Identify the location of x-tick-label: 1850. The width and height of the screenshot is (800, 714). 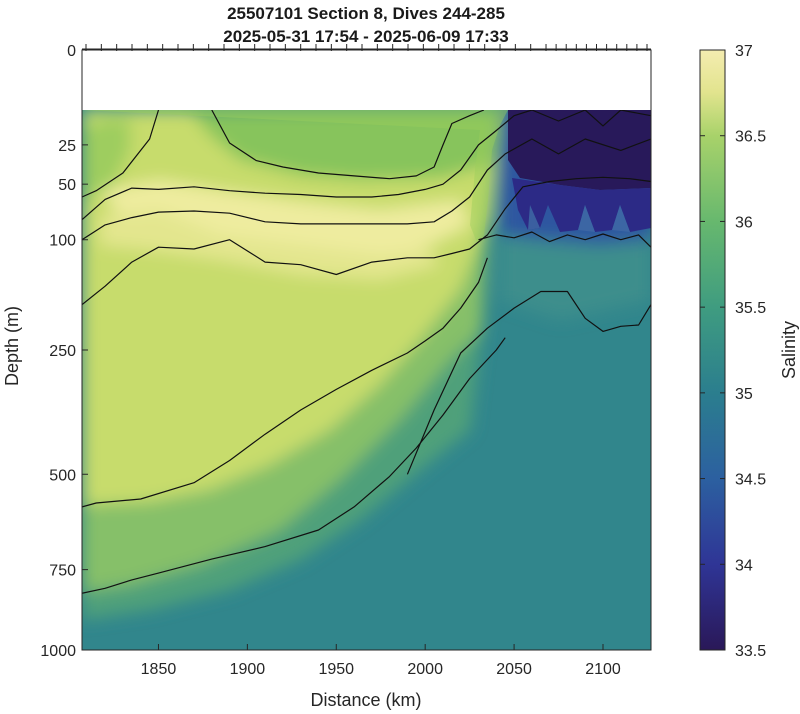
(159, 669).